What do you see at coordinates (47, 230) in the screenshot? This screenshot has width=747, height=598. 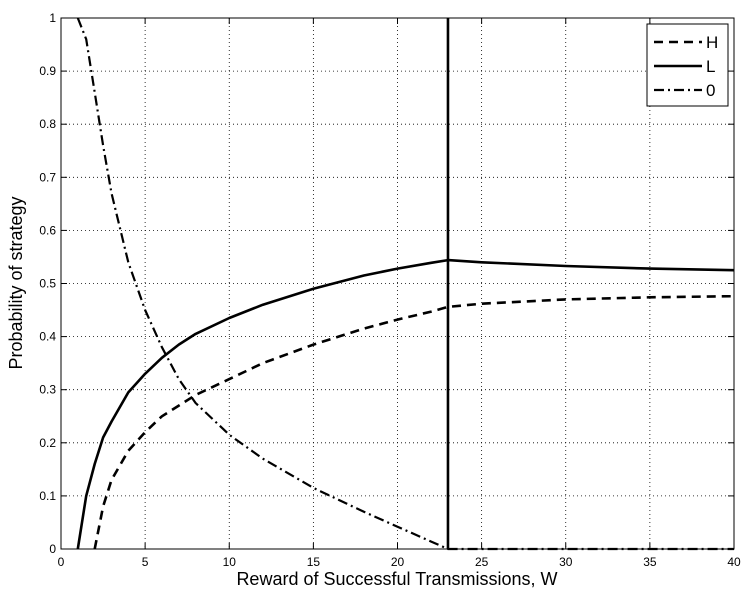 I see `y-tick-label: 0.6` at bounding box center [47, 230].